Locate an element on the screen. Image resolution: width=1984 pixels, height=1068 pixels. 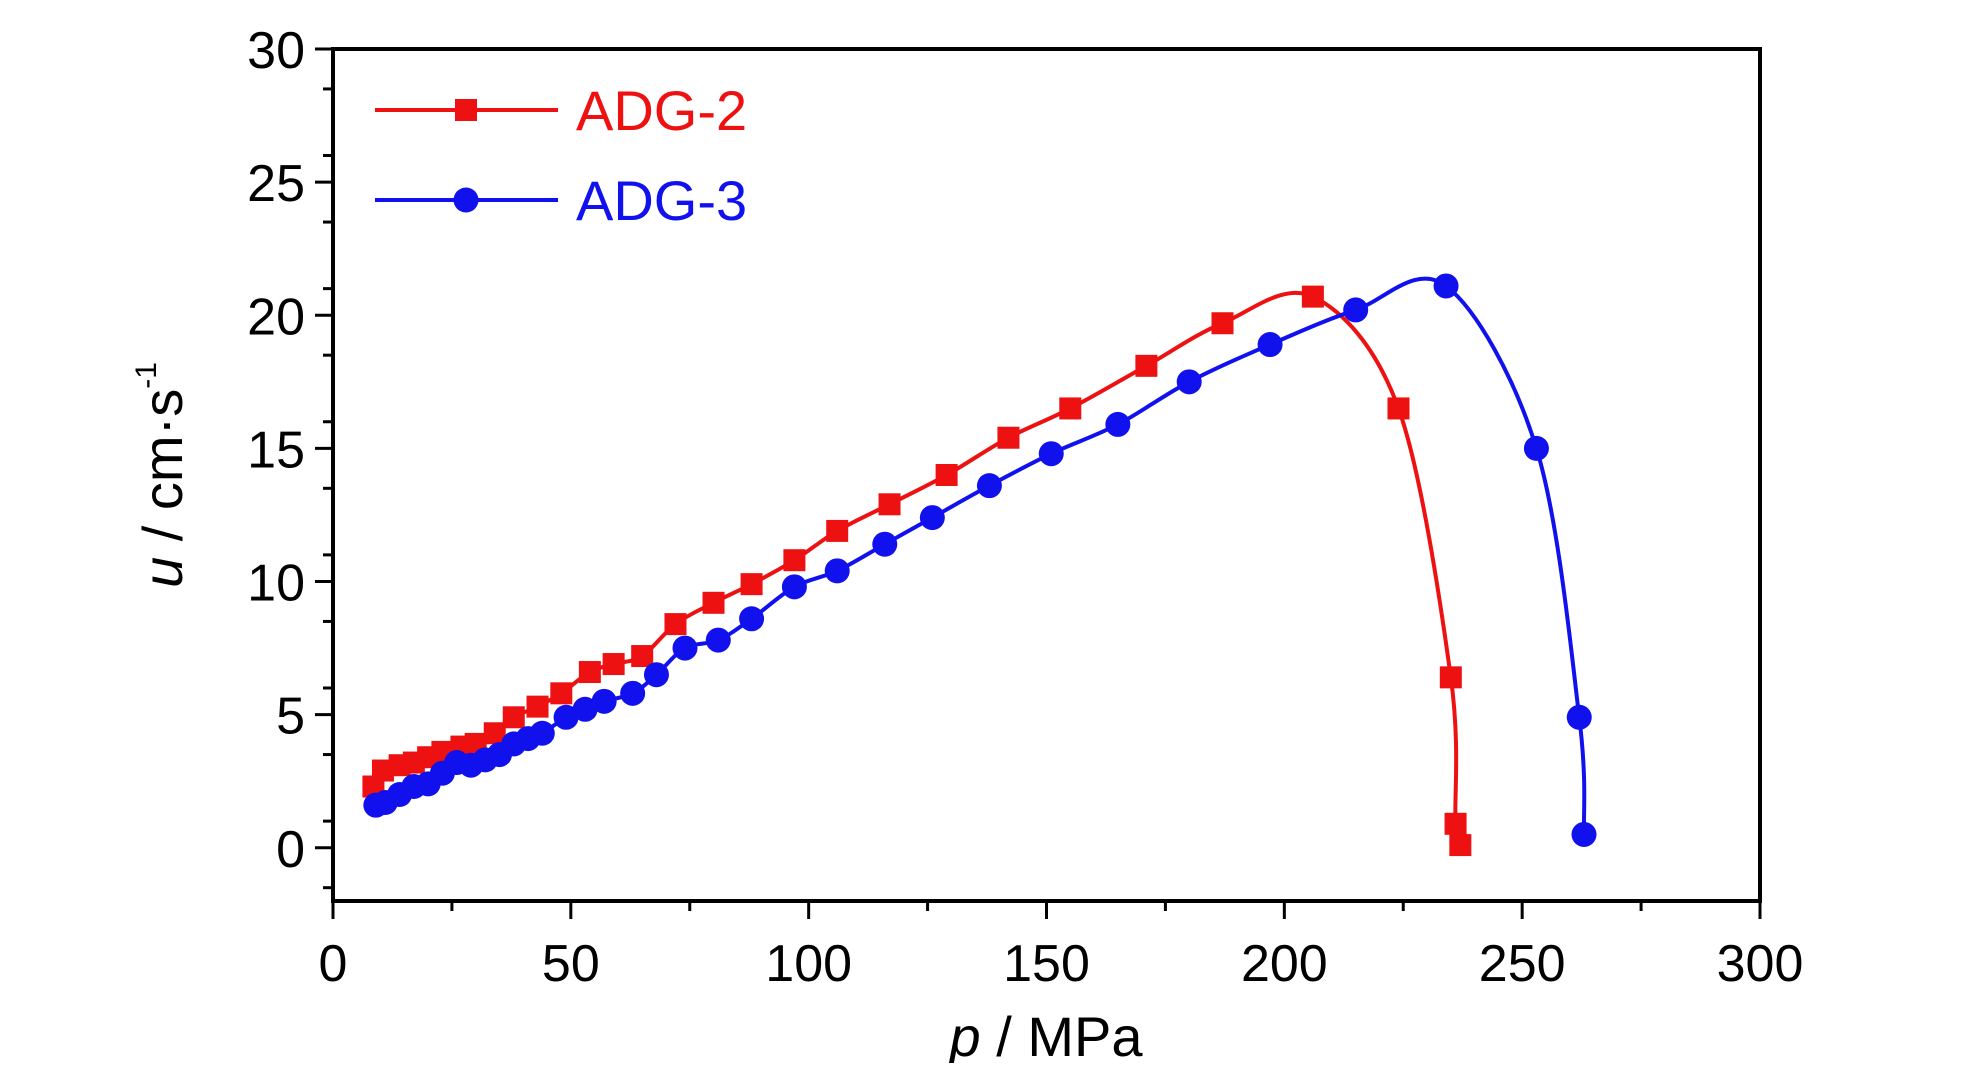
legend: ADG-2 ADG-3 is located at coordinates (561, 155).